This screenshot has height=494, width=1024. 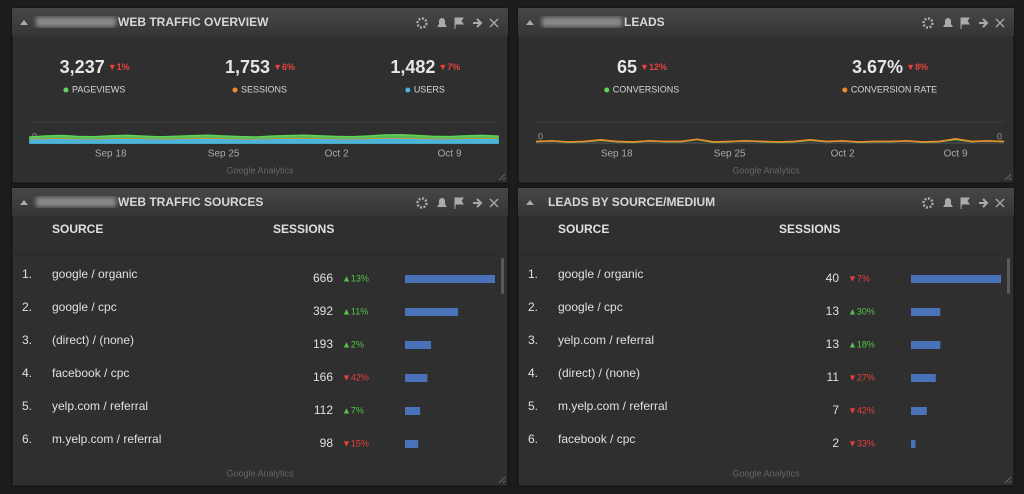 What do you see at coordinates (999, 136) in the screenshot?
I see `y2-tick-label: 0` at bounding box center [999, 136].